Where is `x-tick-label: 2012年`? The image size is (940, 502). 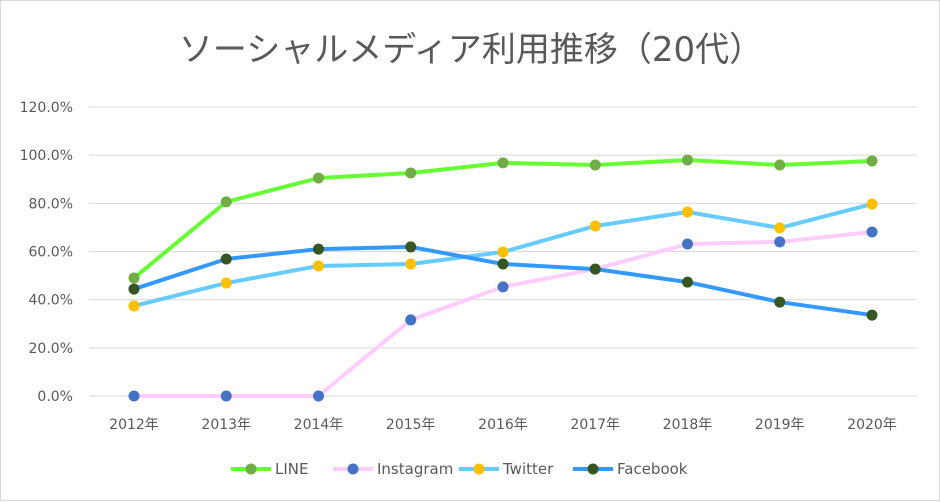 x-tick-label: 2012年 is located at coordinates (134, 425).